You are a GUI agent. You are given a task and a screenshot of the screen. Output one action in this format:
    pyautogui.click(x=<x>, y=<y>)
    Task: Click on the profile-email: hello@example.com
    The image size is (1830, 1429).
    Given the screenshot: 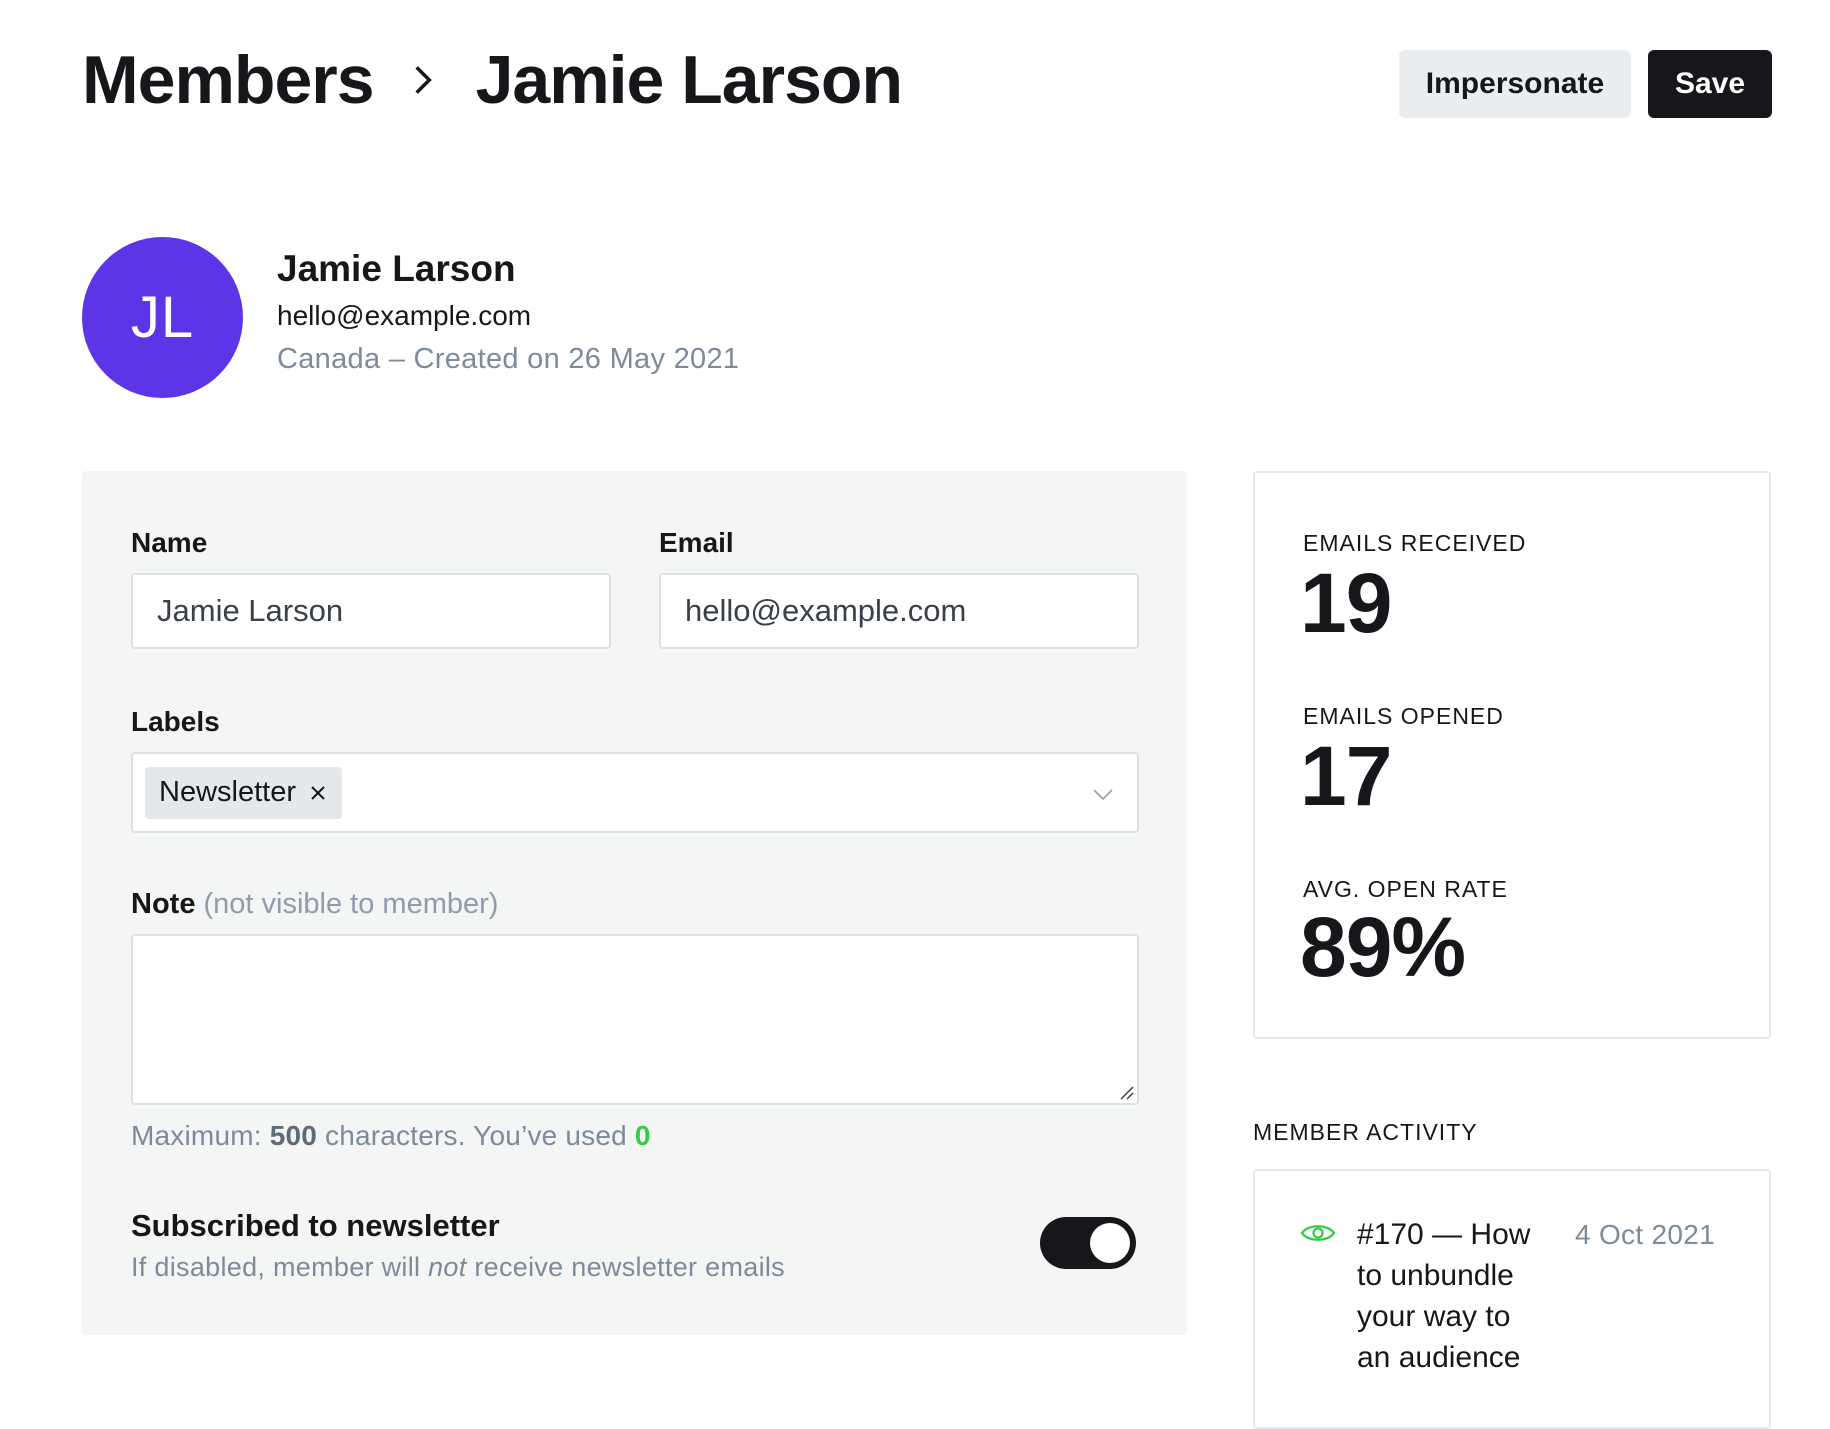 What is the action you would take?
    pyautogui.click(x=404, y=315)
    